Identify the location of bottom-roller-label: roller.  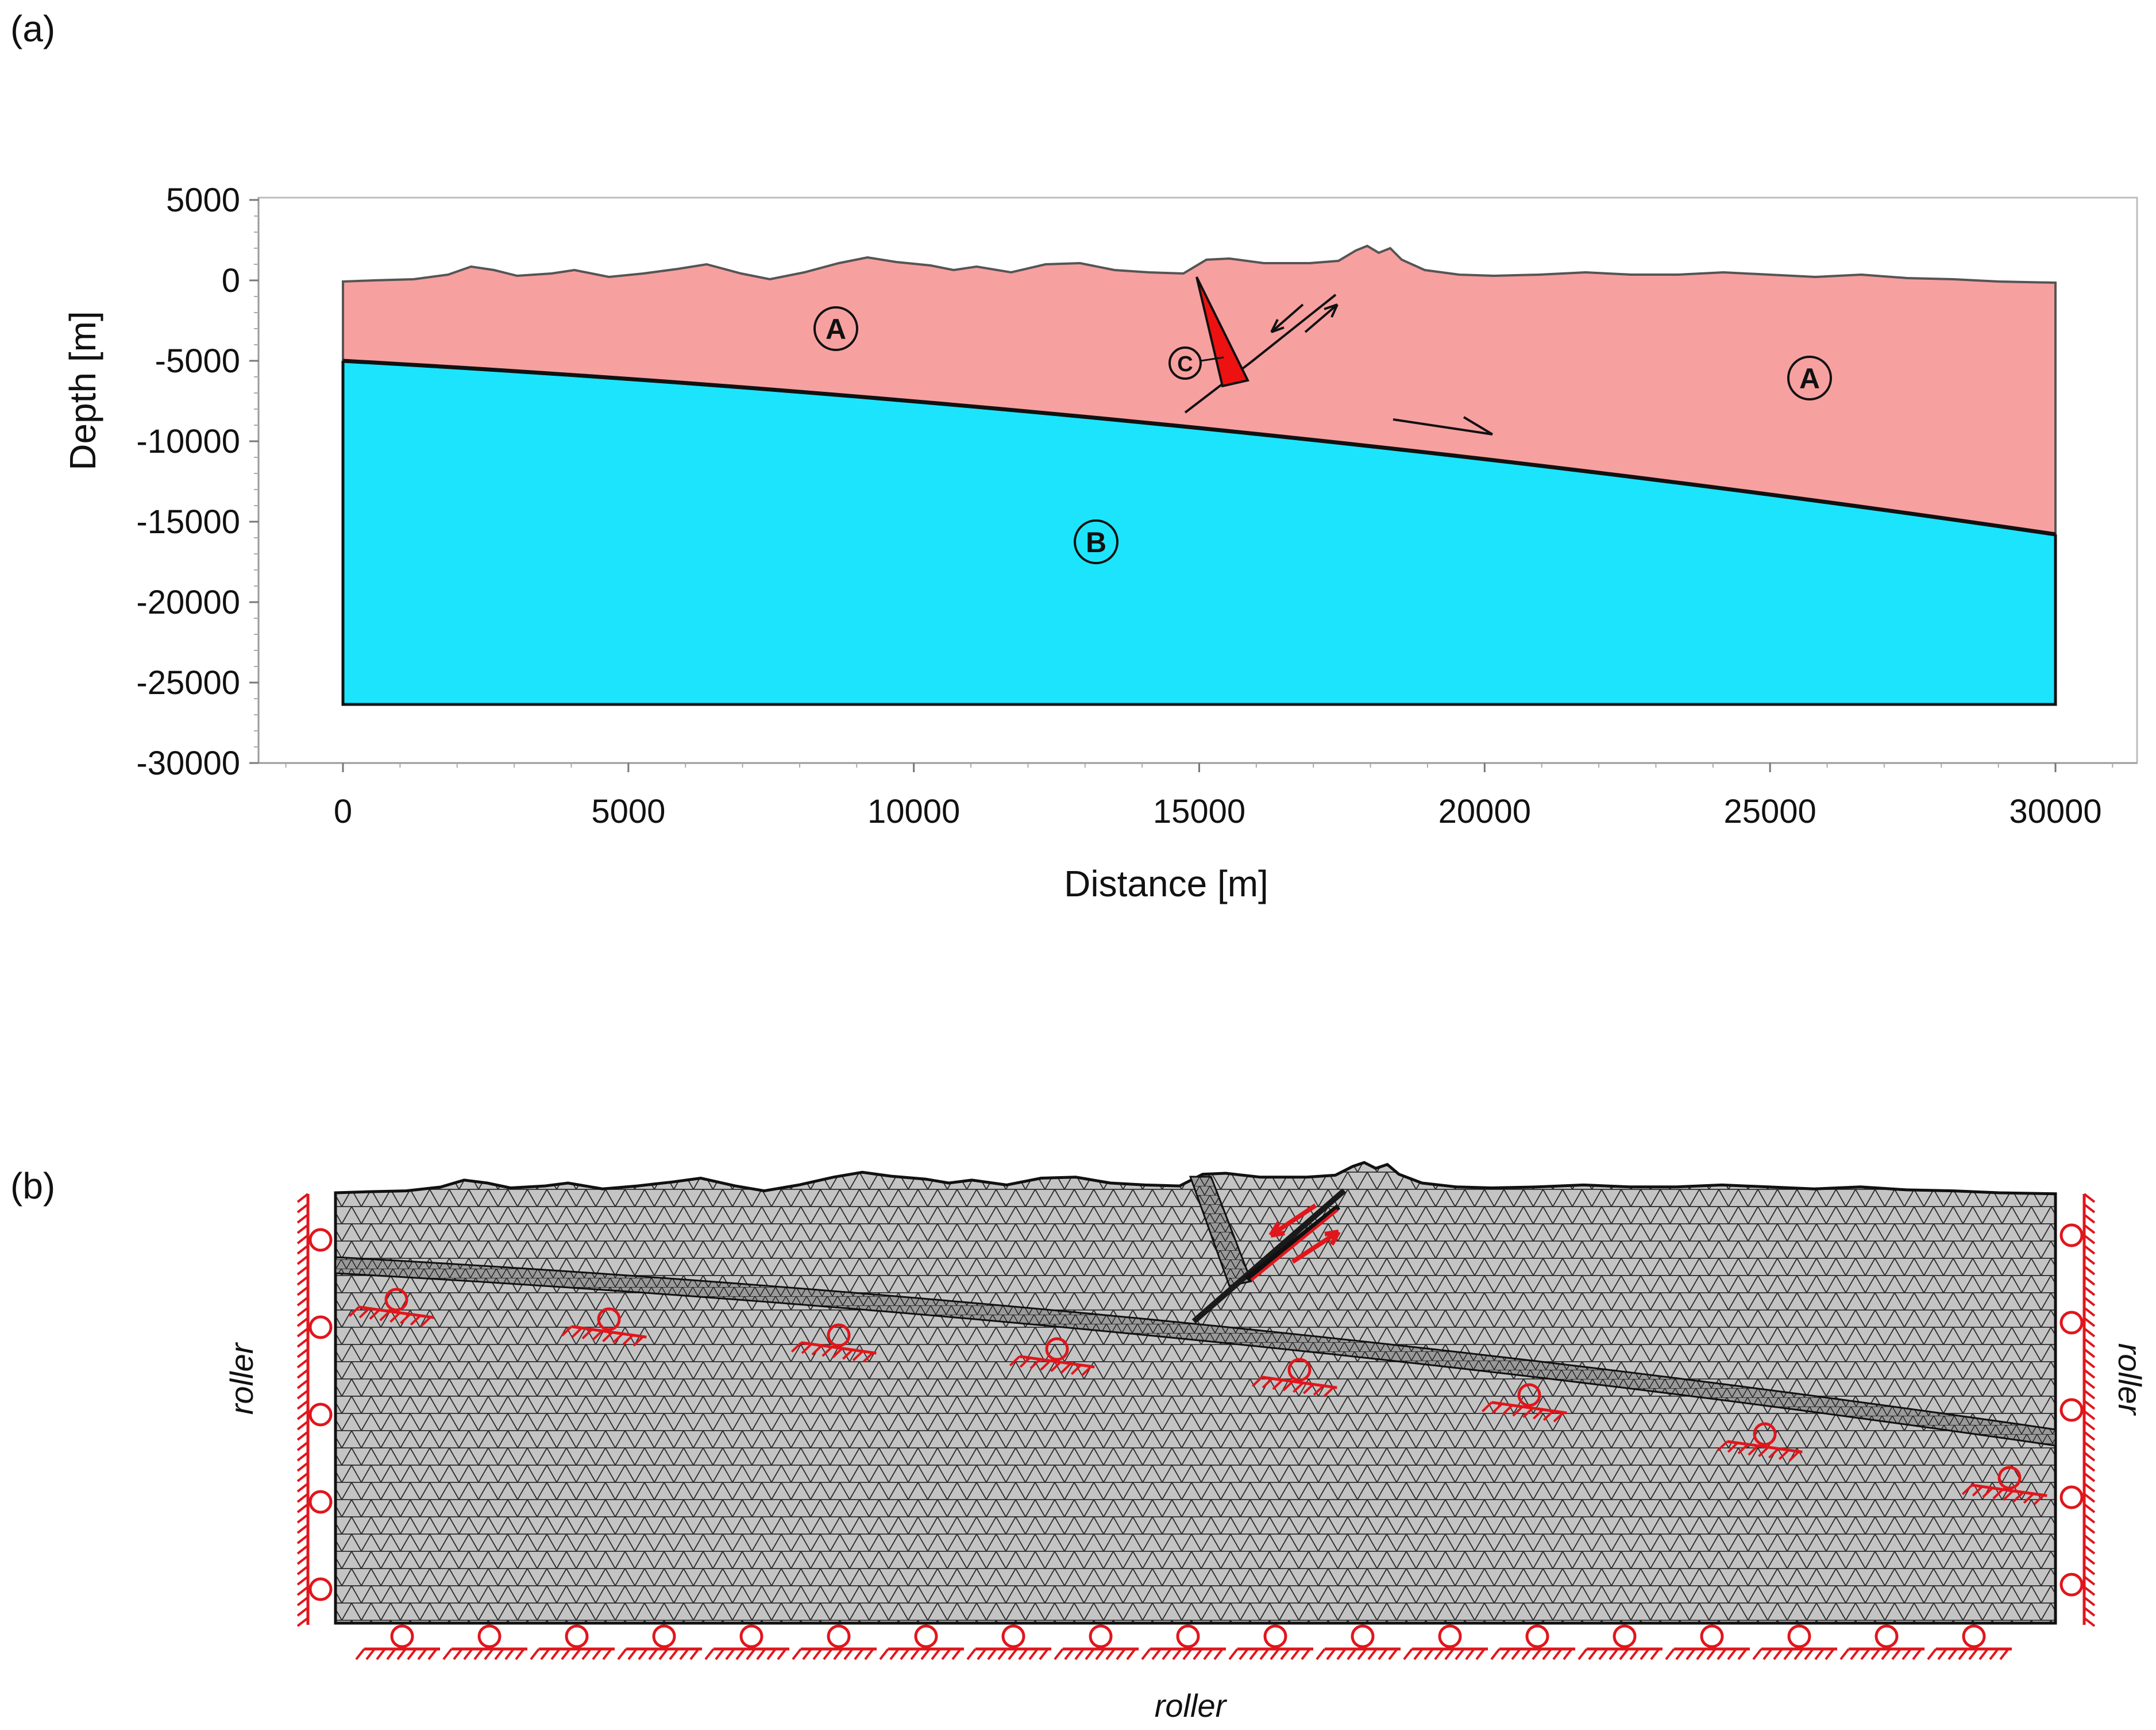
(1191, 1706).